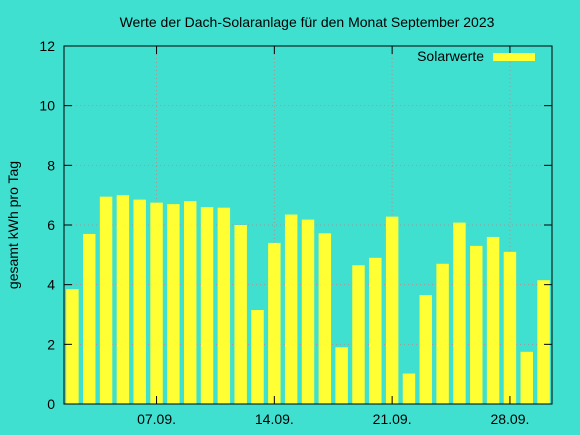  What do you see at coordinates (51, 344) in the screenshot?
I see `y-tick-label: 2` at bounding box center [51, 344].